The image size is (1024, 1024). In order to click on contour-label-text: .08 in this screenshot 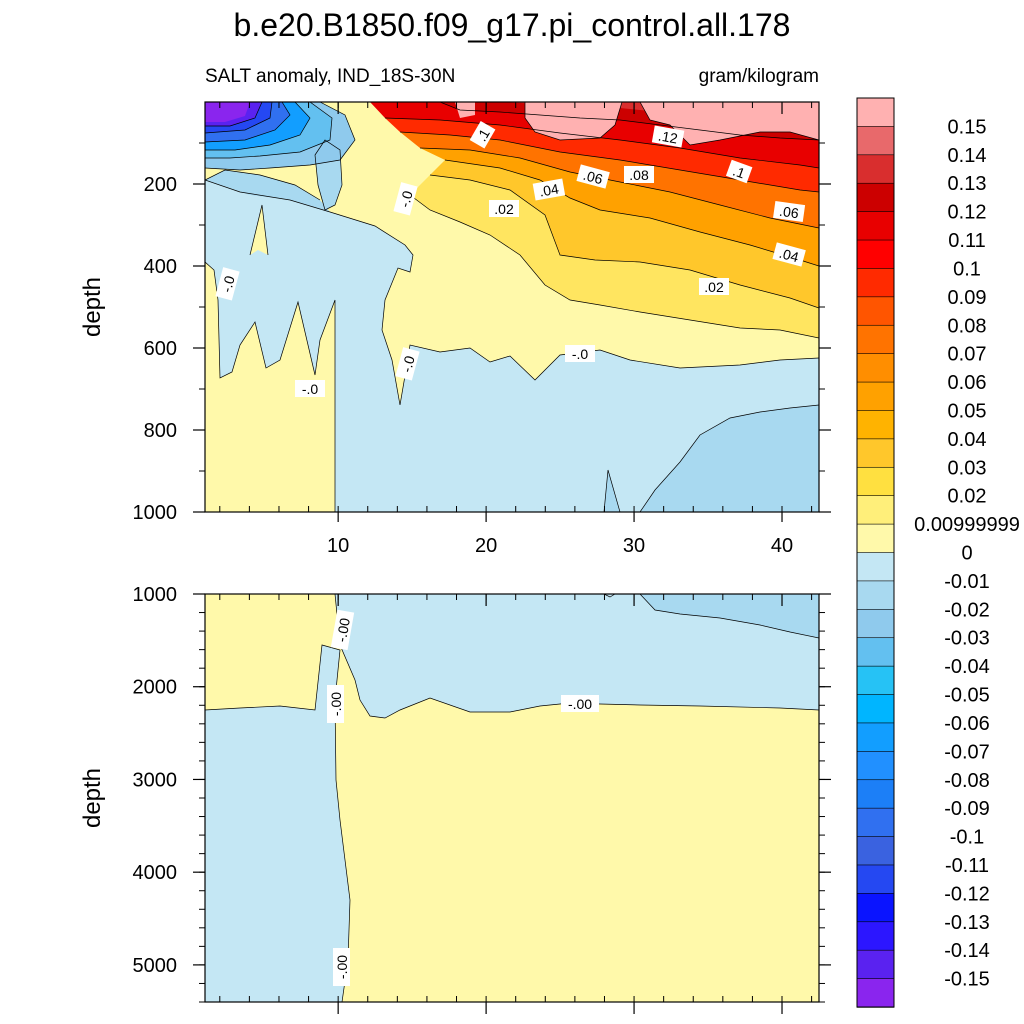, I will do `click(639, 175)`.